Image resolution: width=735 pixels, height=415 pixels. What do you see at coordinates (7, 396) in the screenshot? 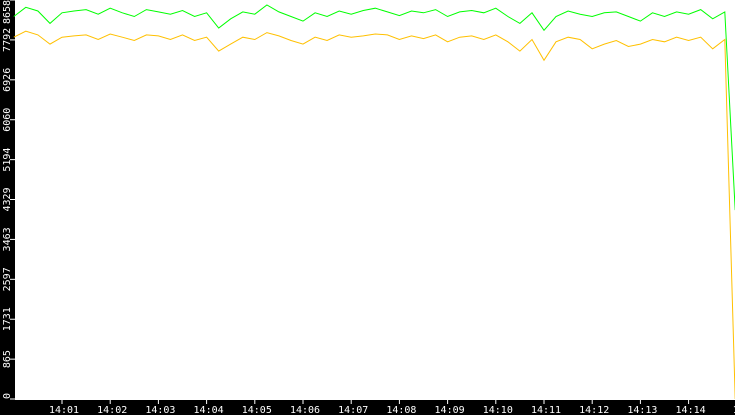
I see `y-tick-label: 0` at bounding box center [7, 396].